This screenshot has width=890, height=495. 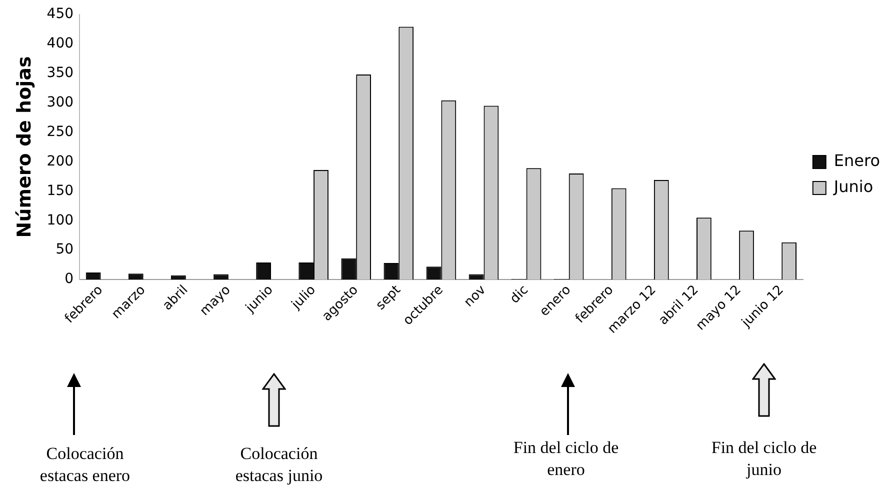 What do you see at coordinates (60, 161) in the screenshot?
I see `y-tick-label: 200` at bounding box center [60, 161].